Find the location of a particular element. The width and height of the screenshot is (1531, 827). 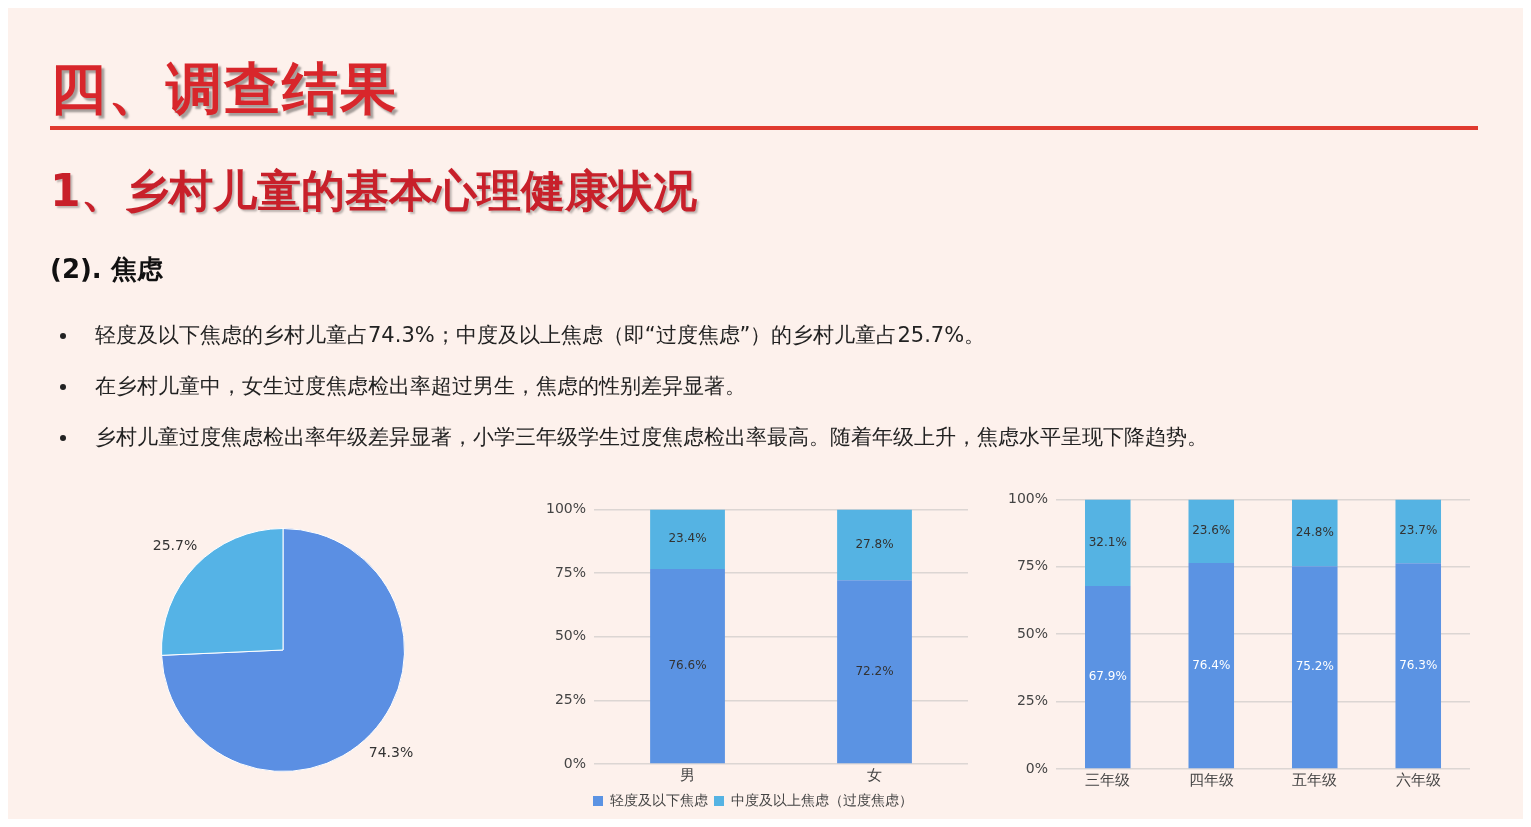

data-label: 32.1% is located at coordinates (1107, 541).